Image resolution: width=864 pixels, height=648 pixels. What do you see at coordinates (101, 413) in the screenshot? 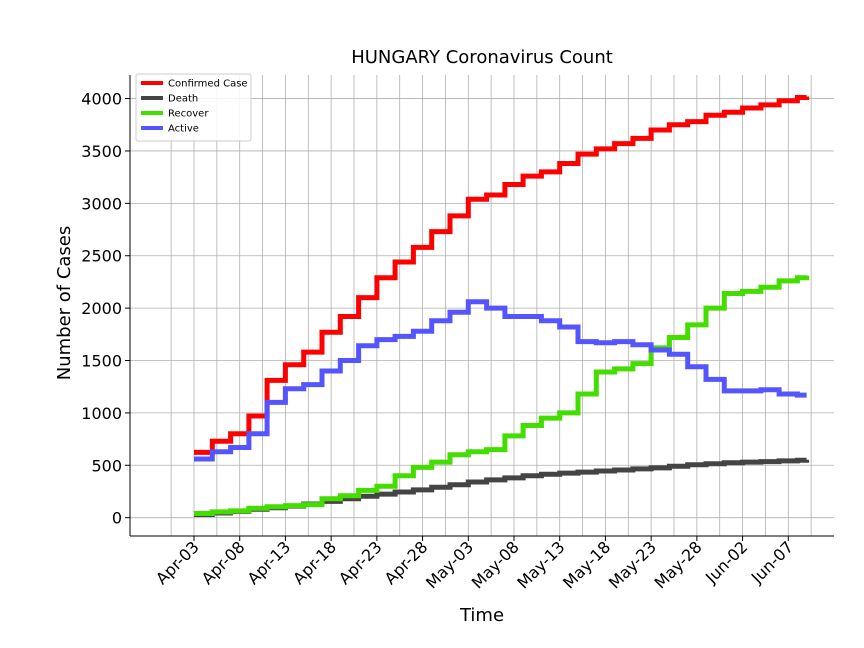
I see `y-tick-label: 1000` at bounding box center [101, 413].